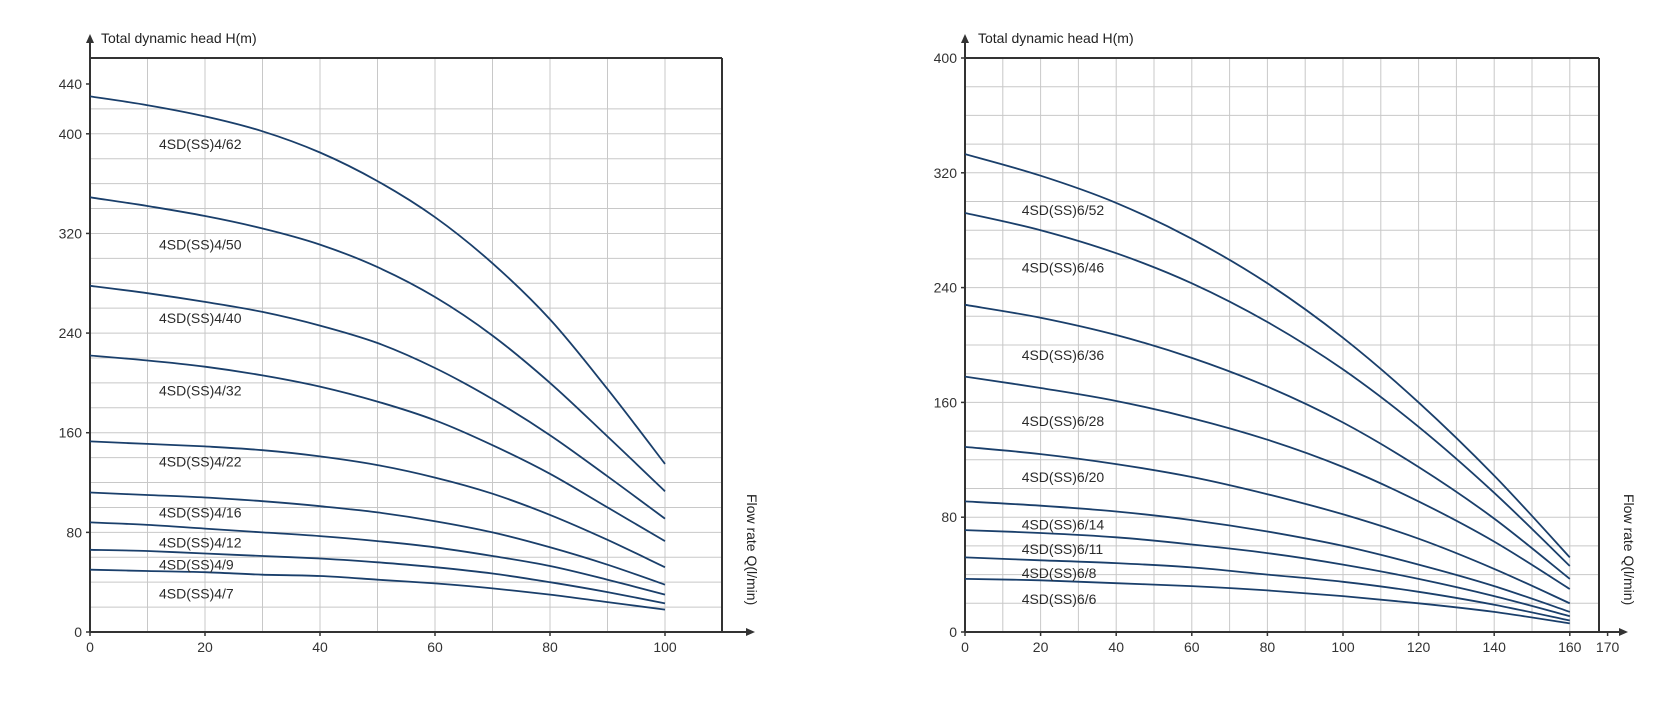  What do you see at coordinates (949, 517) in the screenshot?
I see `right-y-tick-label: 80` at bounding box center [949, 517].